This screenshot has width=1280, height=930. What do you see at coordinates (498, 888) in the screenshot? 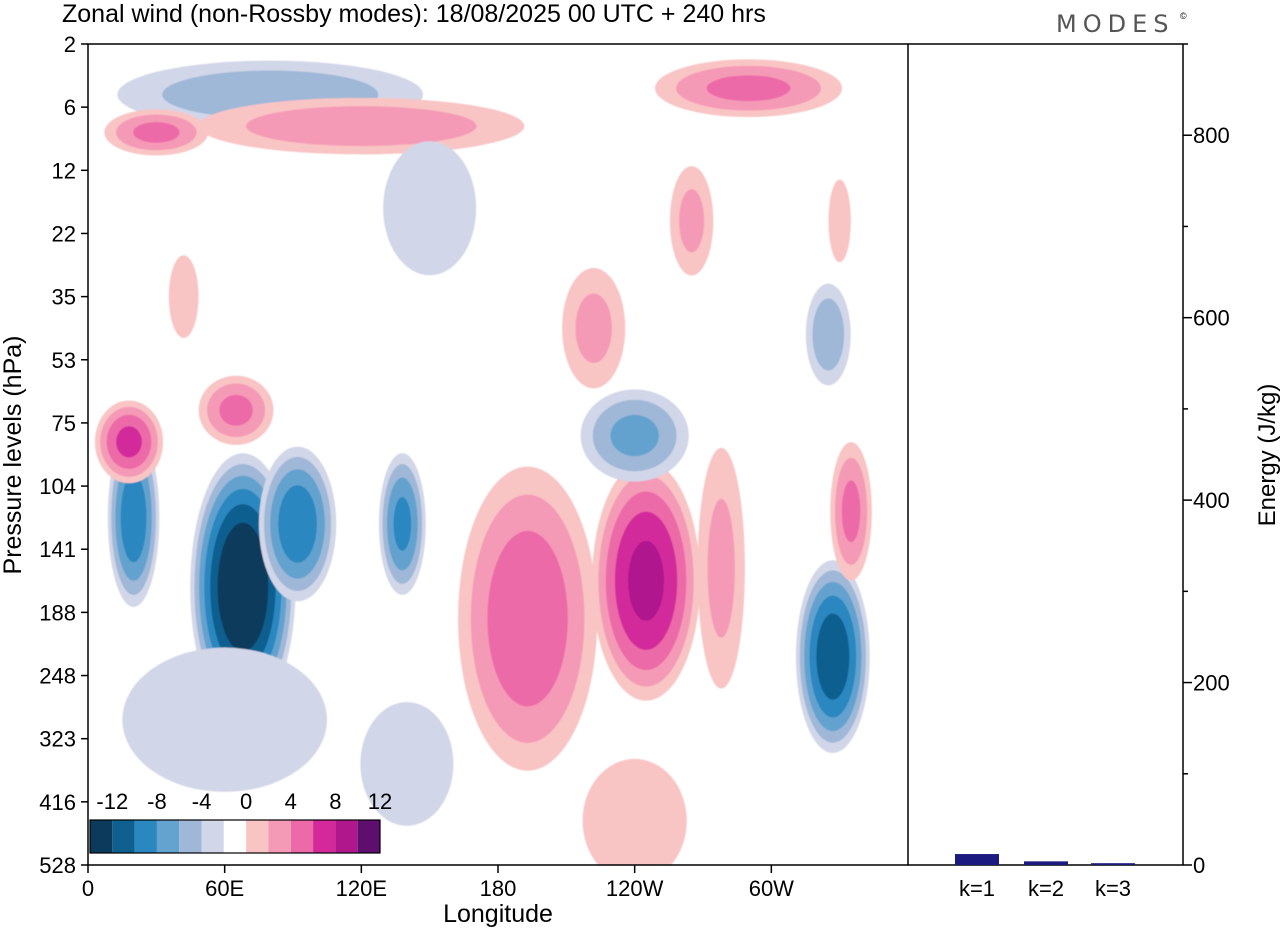
I see `x-tick-label-3: 180` at bounding box center [498, 888].